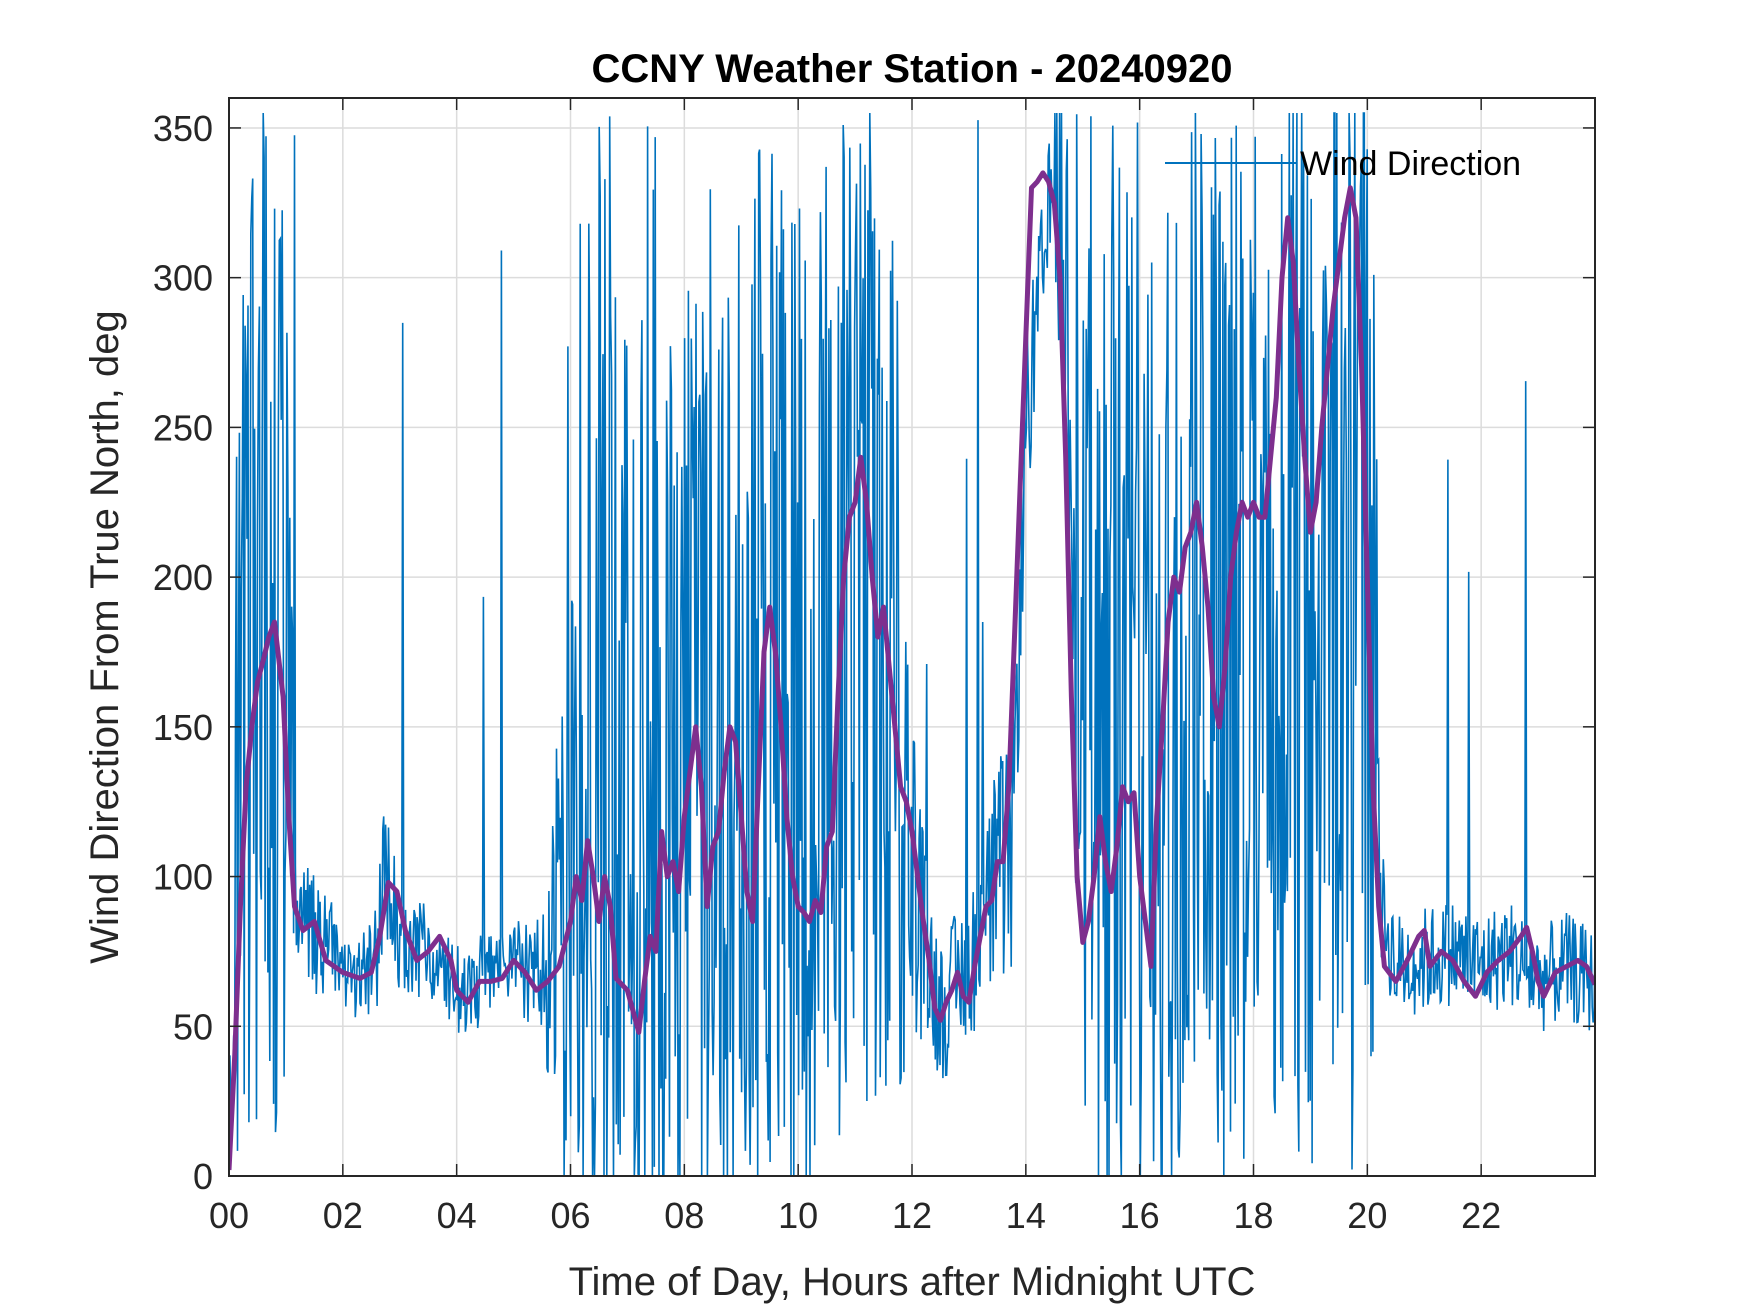 The image size is (1750, 1313). I want to click on x-tick-label: 00, so click(229, 1215).